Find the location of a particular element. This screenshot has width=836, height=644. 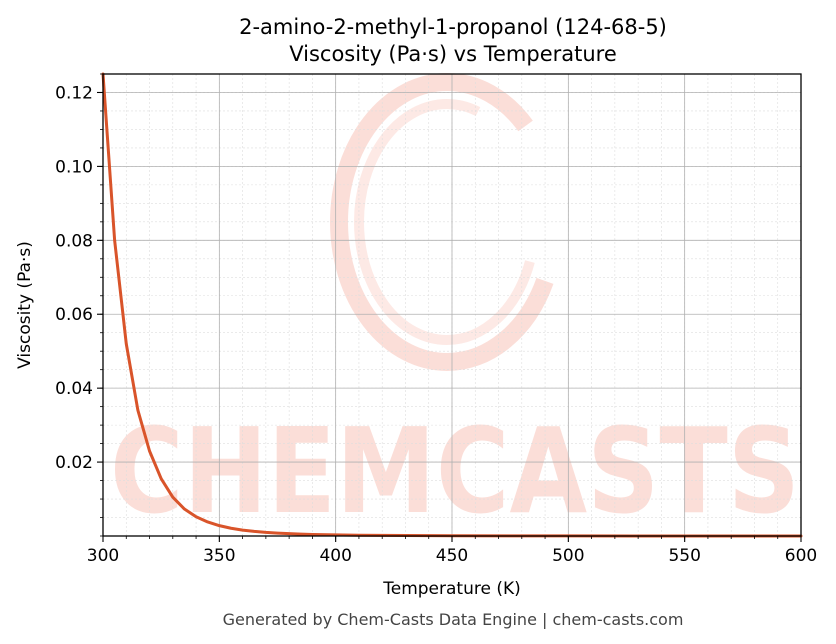

x-tick-label: 600 is located at coordinates (801, 556).